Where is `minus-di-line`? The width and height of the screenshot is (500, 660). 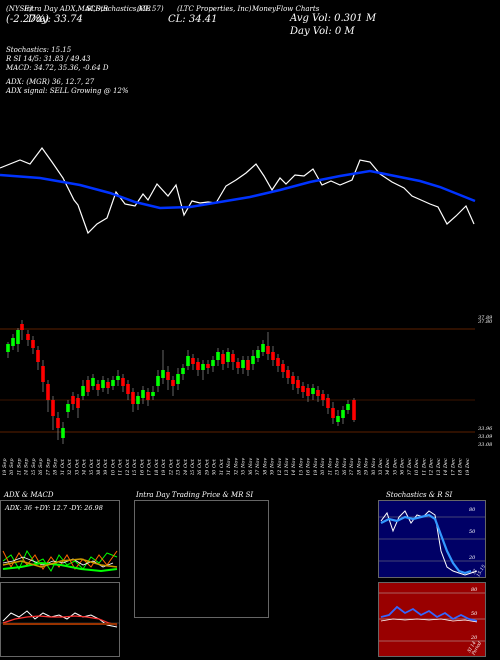 minus-di-line is located at coordinates (60, 560).